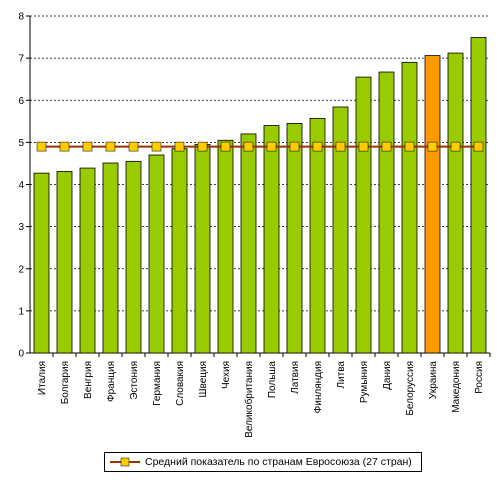 Image resolution: width=504 pixels, height=486 pixels. What do you see at coordinates (111, 381) in the screenshot?
I see `x-tick-label: Франция` at bounding box center [111, 381].